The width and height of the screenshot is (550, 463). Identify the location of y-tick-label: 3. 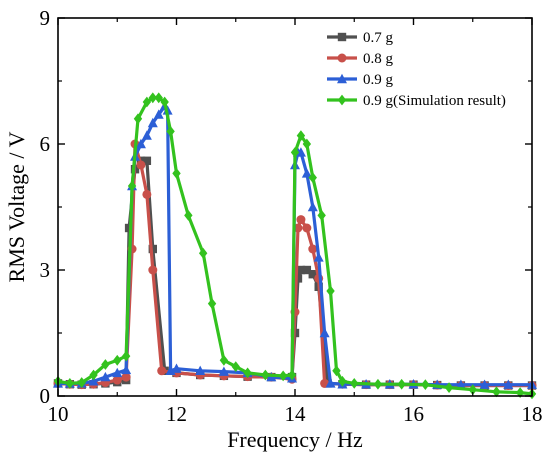
(45, 270).